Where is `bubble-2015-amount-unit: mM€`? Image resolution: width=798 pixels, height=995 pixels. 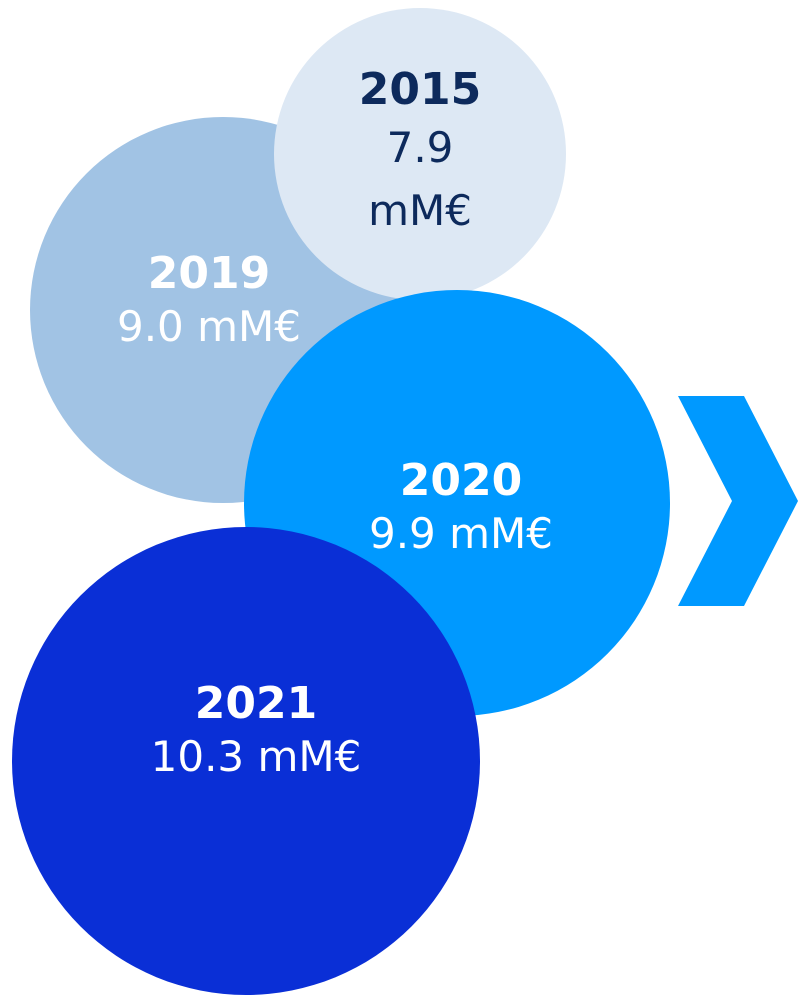 bubble-2015-amount-unit: mM€ is located at coordinates (420, 211).